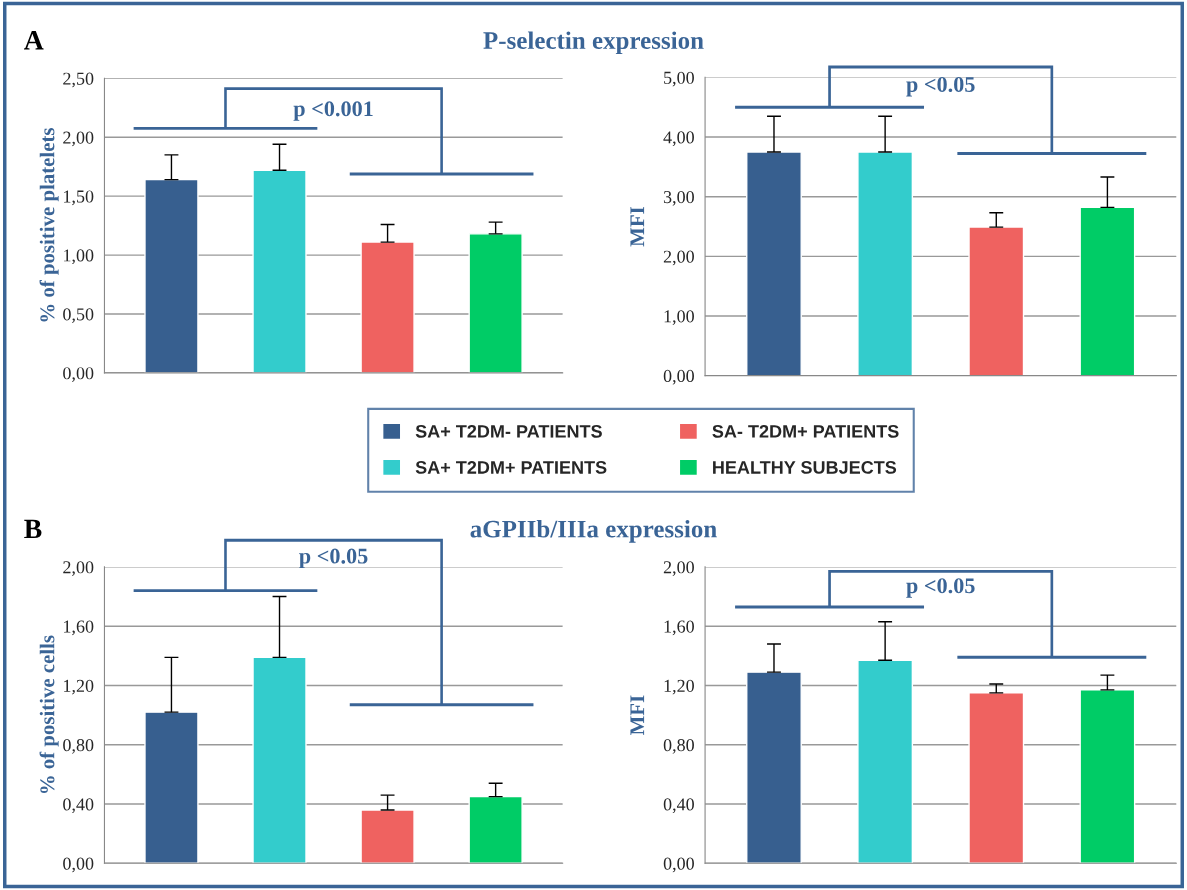  Describe the element at coordinates (678, 198) in the screenshot. I see `y-tick-label: 3,00` at that location.